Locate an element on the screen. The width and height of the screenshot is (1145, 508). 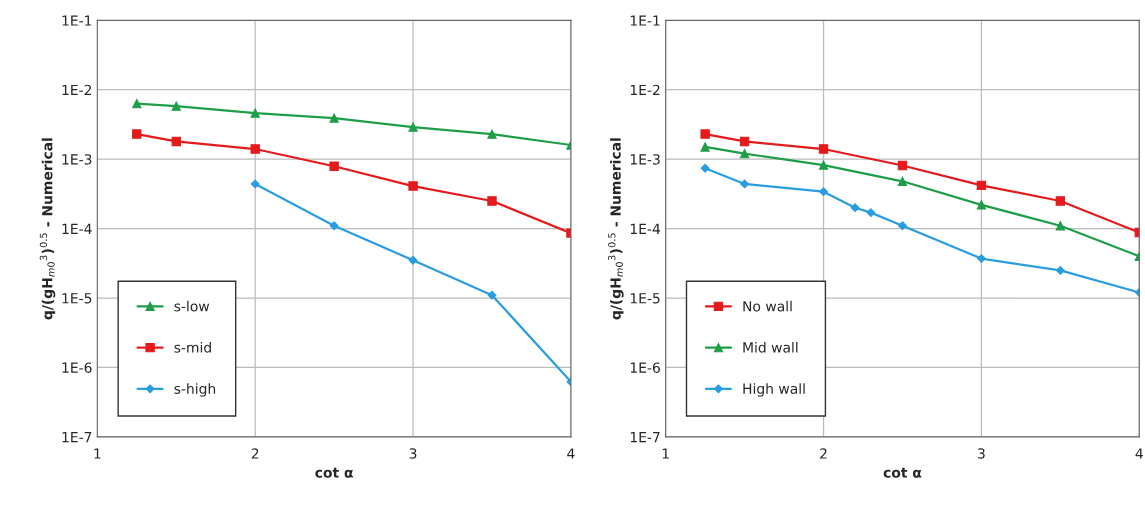
legend-label: High wall is located at coordinates (774, 390).